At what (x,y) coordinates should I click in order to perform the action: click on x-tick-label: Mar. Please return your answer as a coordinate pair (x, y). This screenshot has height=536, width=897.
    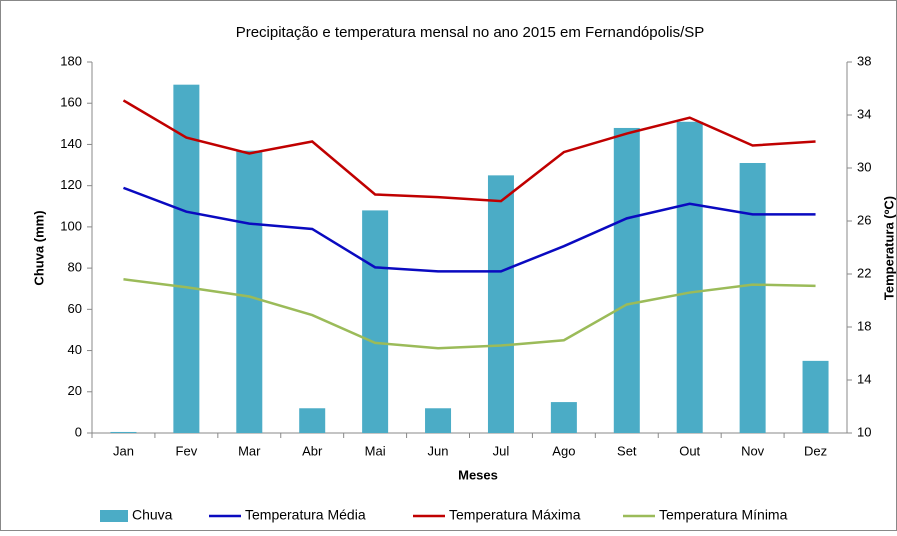
    Looking at the image, I should click on (249, 450).